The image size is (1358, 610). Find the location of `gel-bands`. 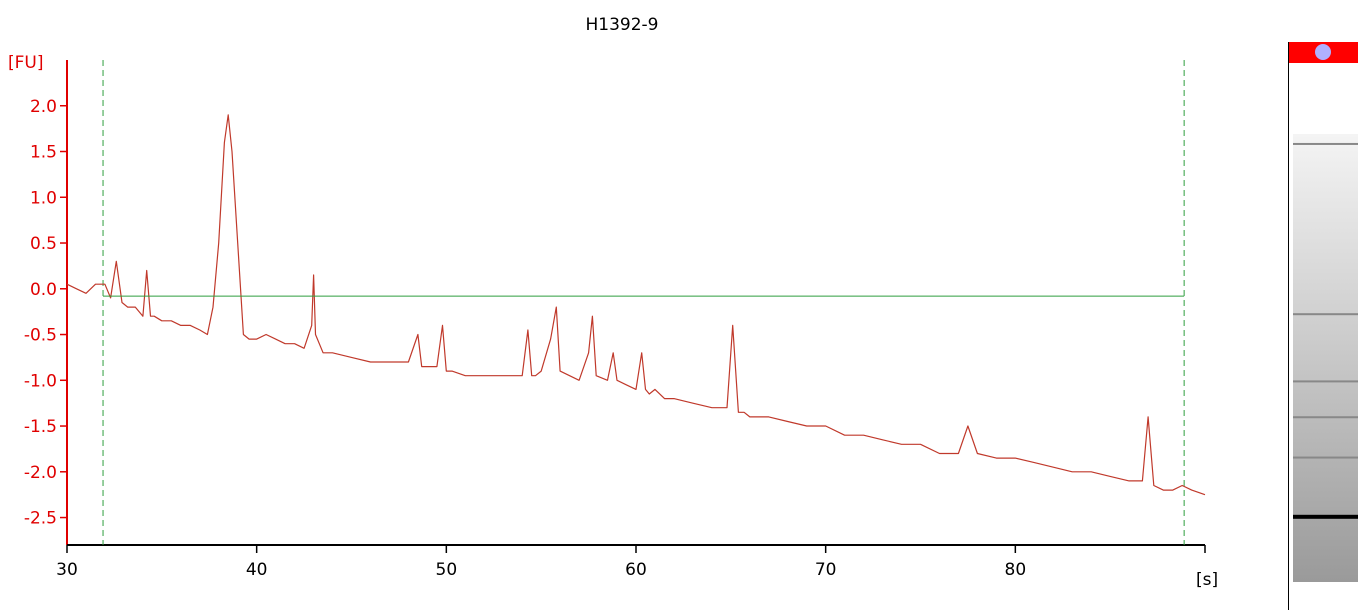

gel-bands is located at coordinates (1325, 358).